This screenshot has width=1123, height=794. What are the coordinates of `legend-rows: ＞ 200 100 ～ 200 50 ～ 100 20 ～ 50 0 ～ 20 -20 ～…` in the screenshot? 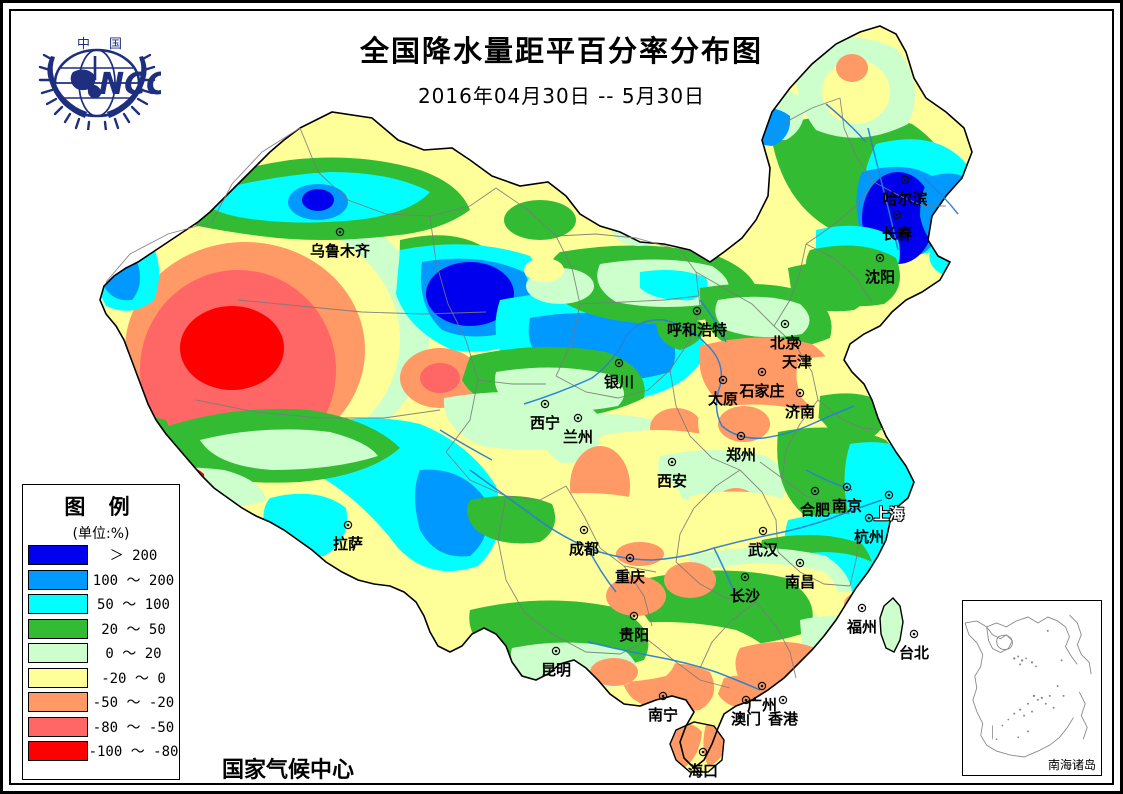 It's located at (101, 653).